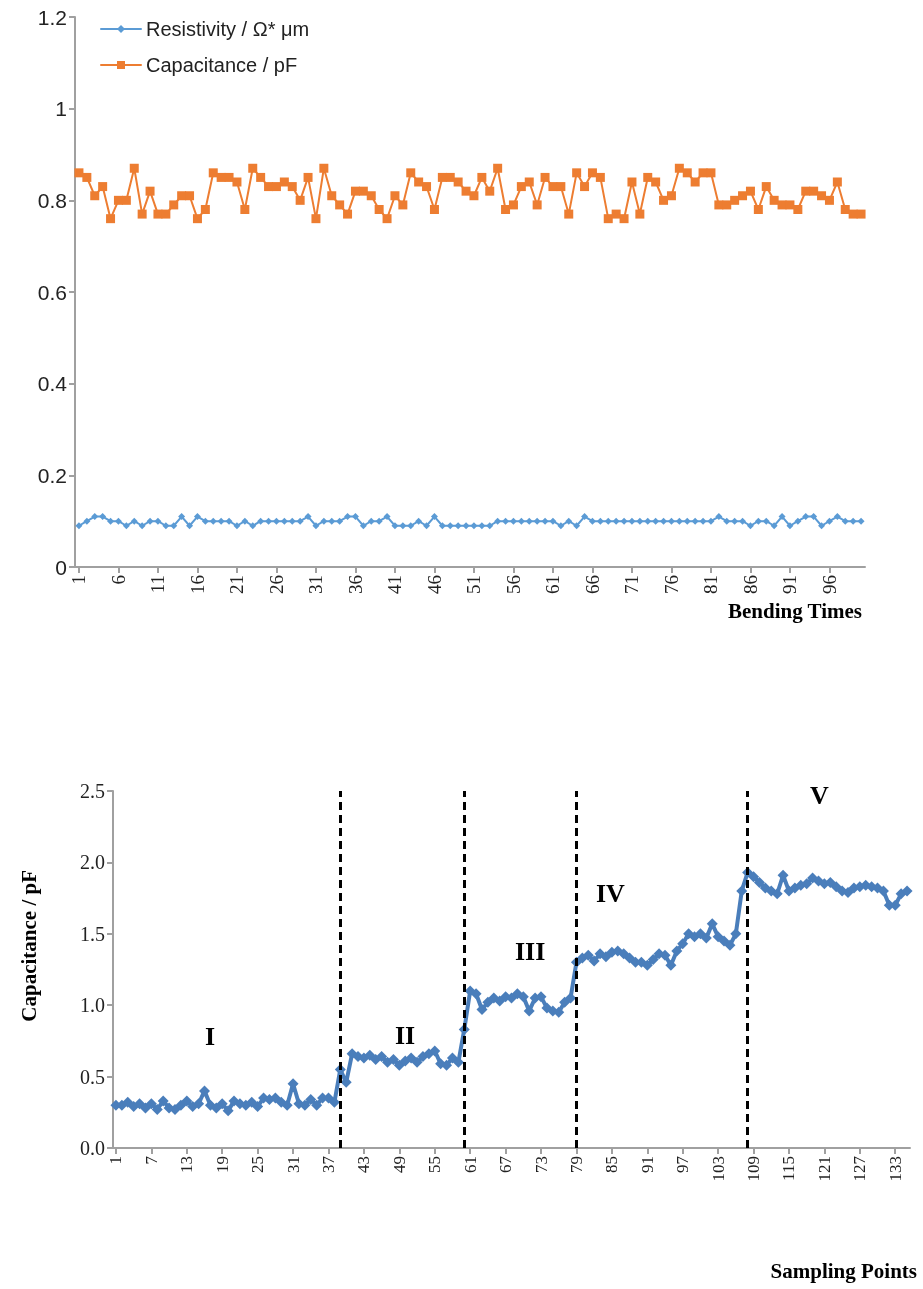  Describe the element at coordinates (530, 951) in the screenshot. I see `annotation: III` at that location.